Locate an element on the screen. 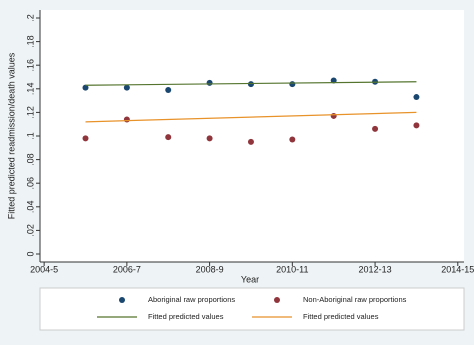  x-tick-label: 2010-11 is located at coordinates (292, 269).